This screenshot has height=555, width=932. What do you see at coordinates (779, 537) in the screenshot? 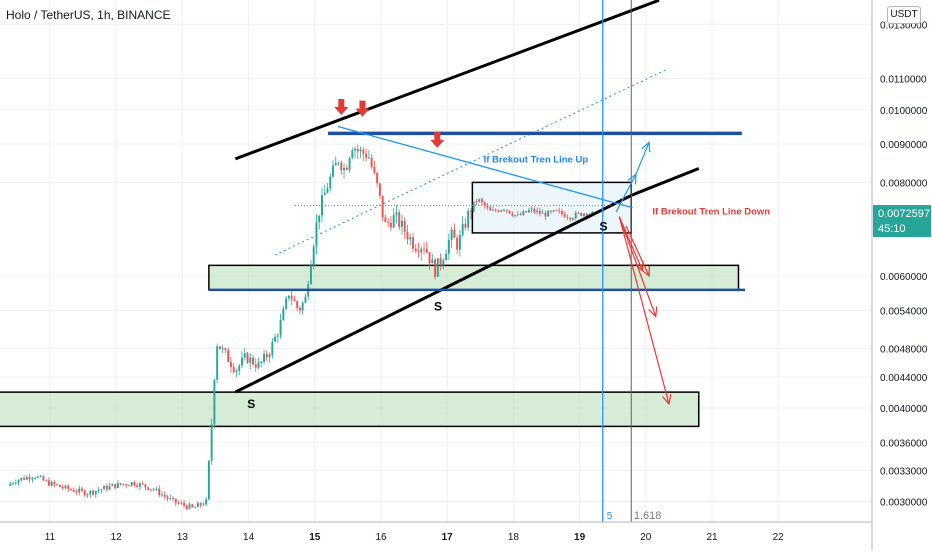
I see `x-tick-label: 22` at bounding box center [779, 537].